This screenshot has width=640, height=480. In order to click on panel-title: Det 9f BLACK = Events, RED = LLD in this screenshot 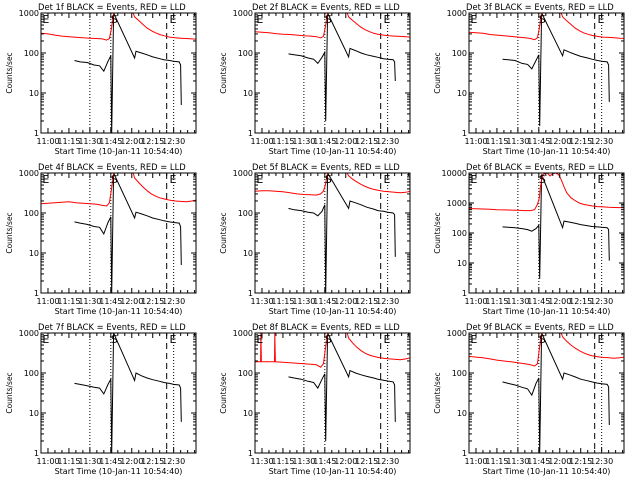, I will do `click(540, 327)`.